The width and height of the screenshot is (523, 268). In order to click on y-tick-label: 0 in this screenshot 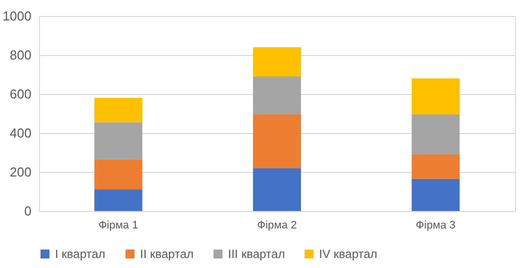, I will do `click(28, 211)`.